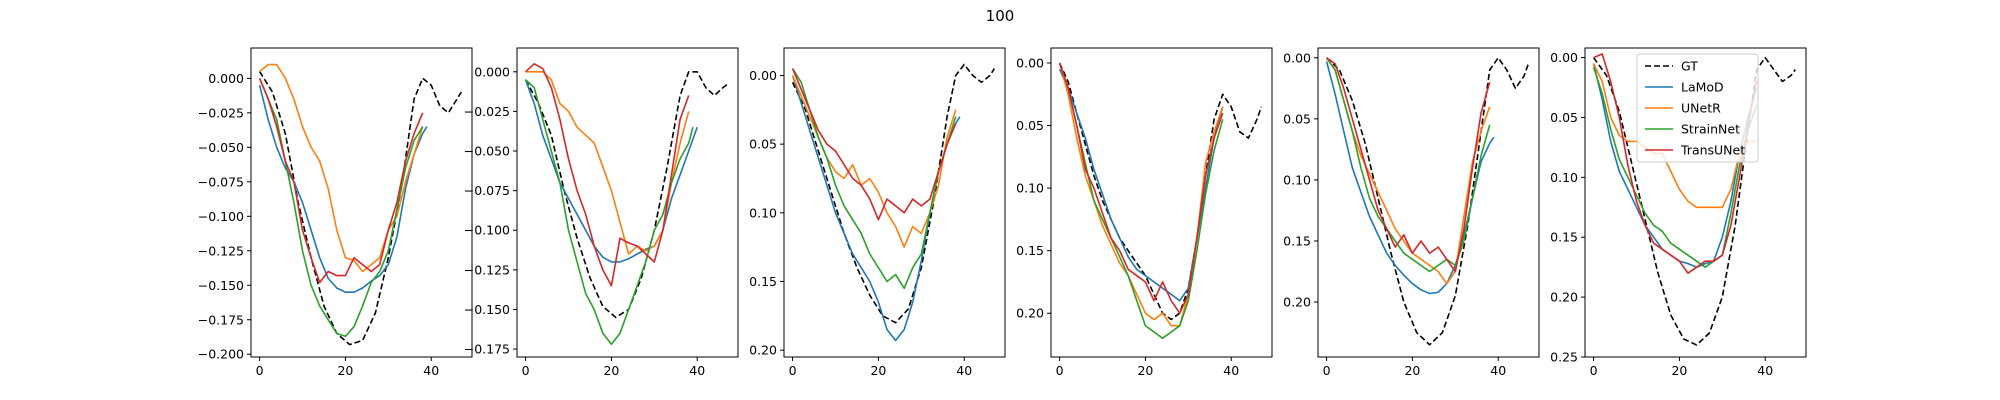 This screenshot has height=400, width=2000. Describe the element at coordinates (1710, 129) in the screenshot. I see `legend-label-strainnet: StrainNet` at that location.